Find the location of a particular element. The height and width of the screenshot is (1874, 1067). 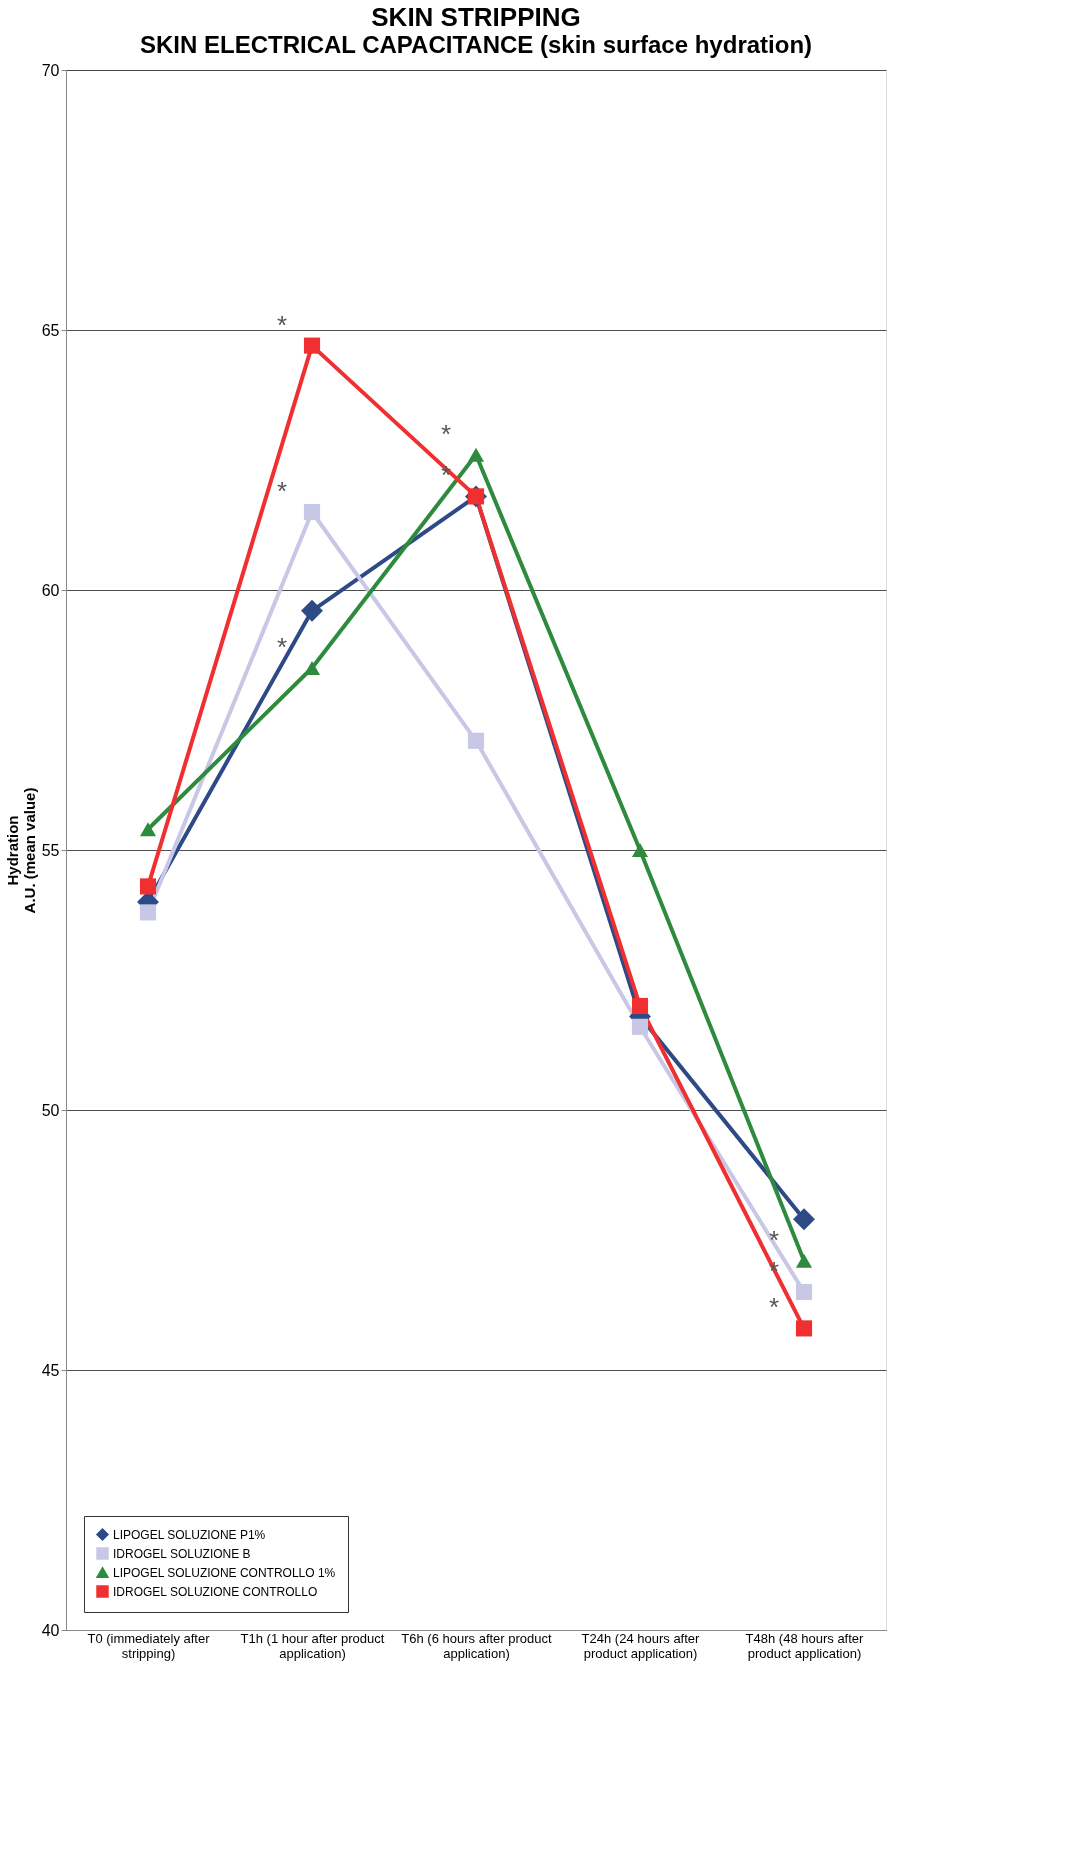

y-tick-label: 50 is located at coordinates (50, 1110).